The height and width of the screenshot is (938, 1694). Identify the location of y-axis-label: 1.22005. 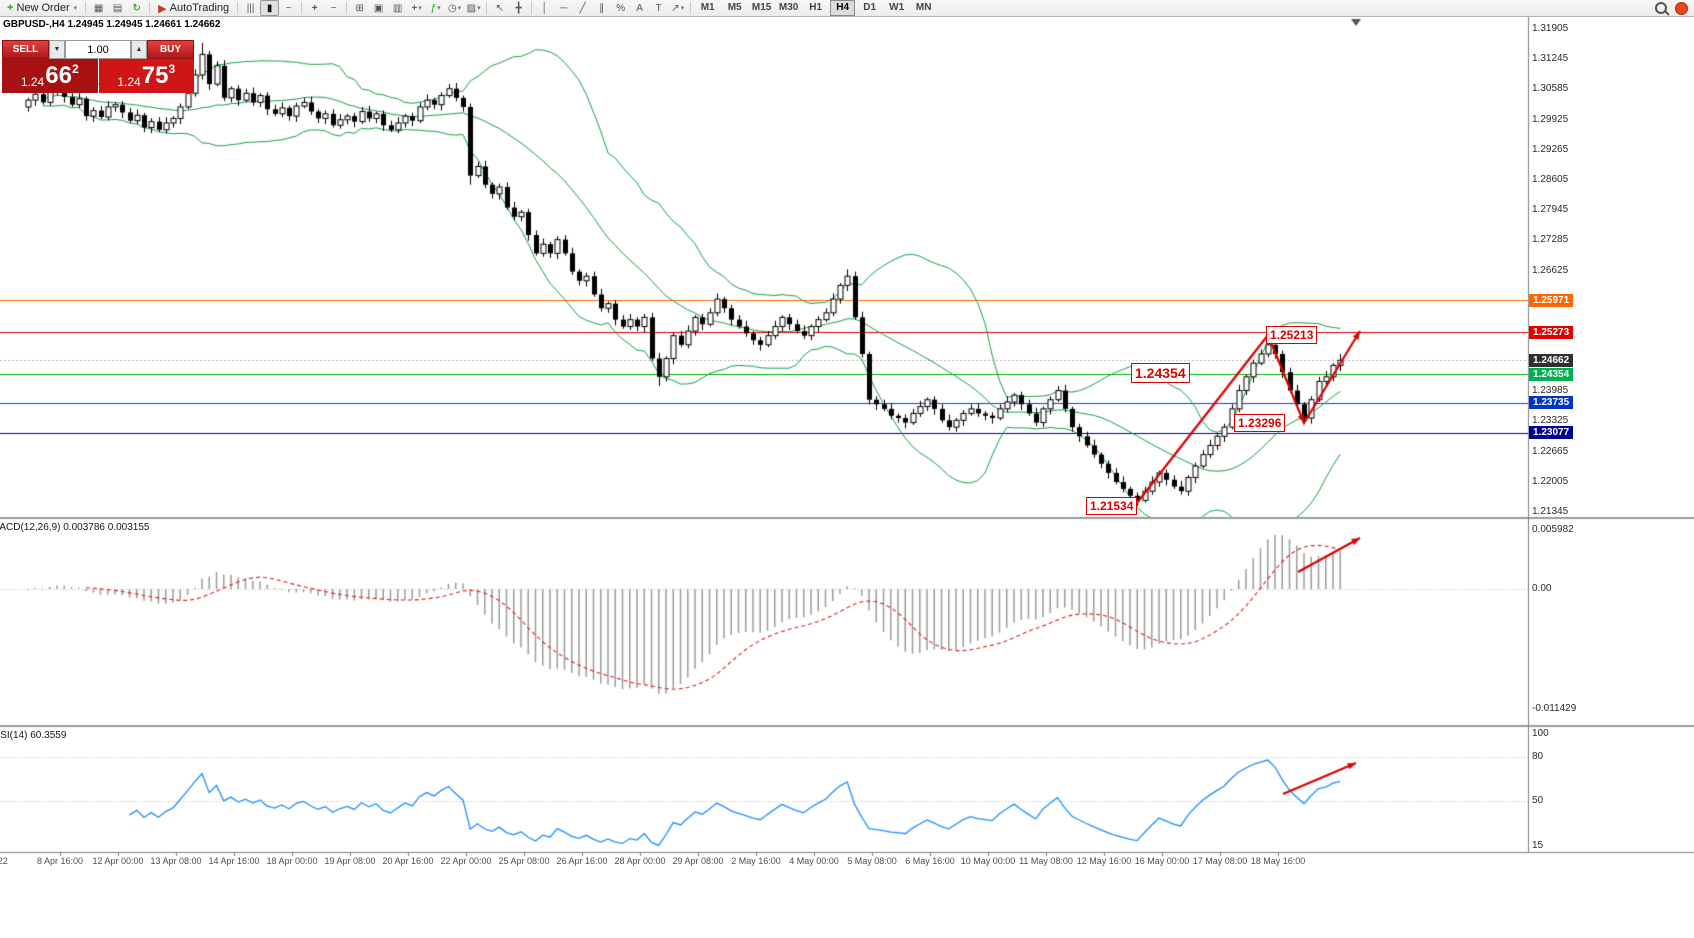
(1550, 481).